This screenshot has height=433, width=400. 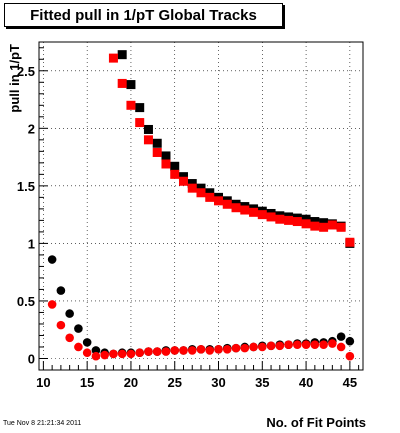 What do you see at coordinates (262, 382) in the screenshot?
I see `x-tick-label: 35` at bounding box center [262, 382].